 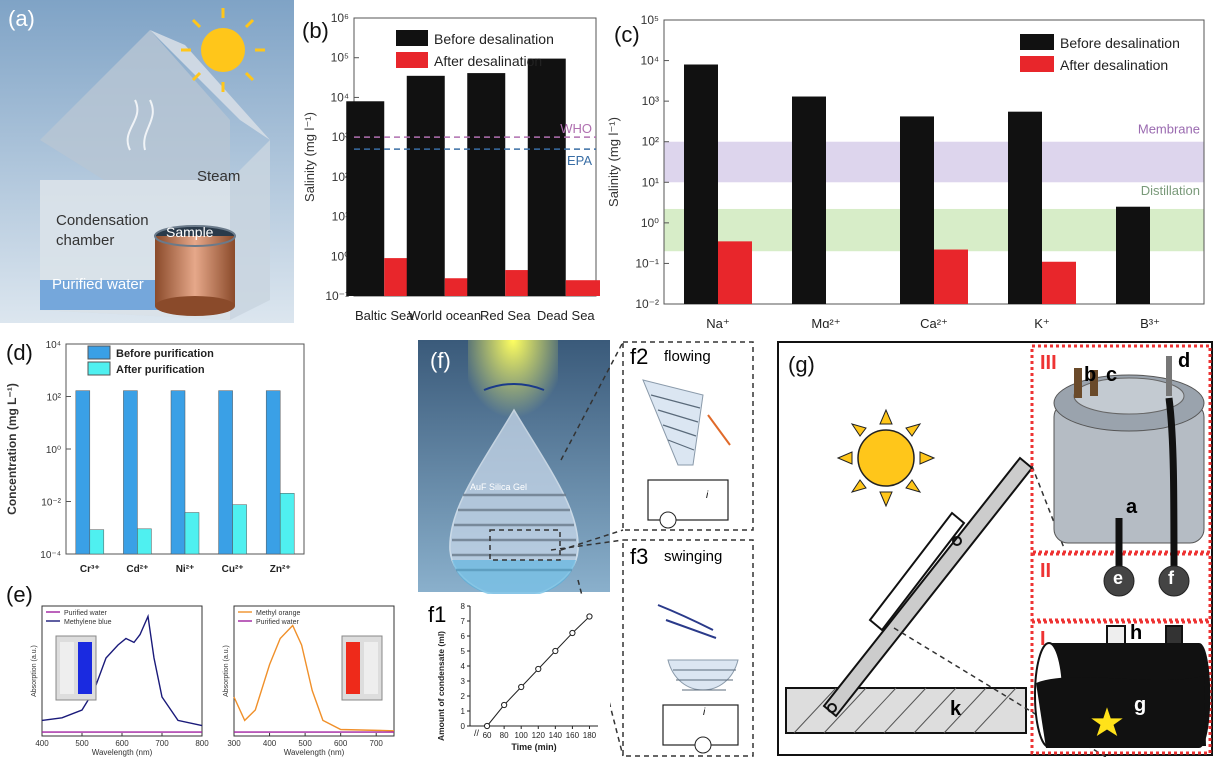 I want to click on region-I-label: I, so click(x=1043, y=639).